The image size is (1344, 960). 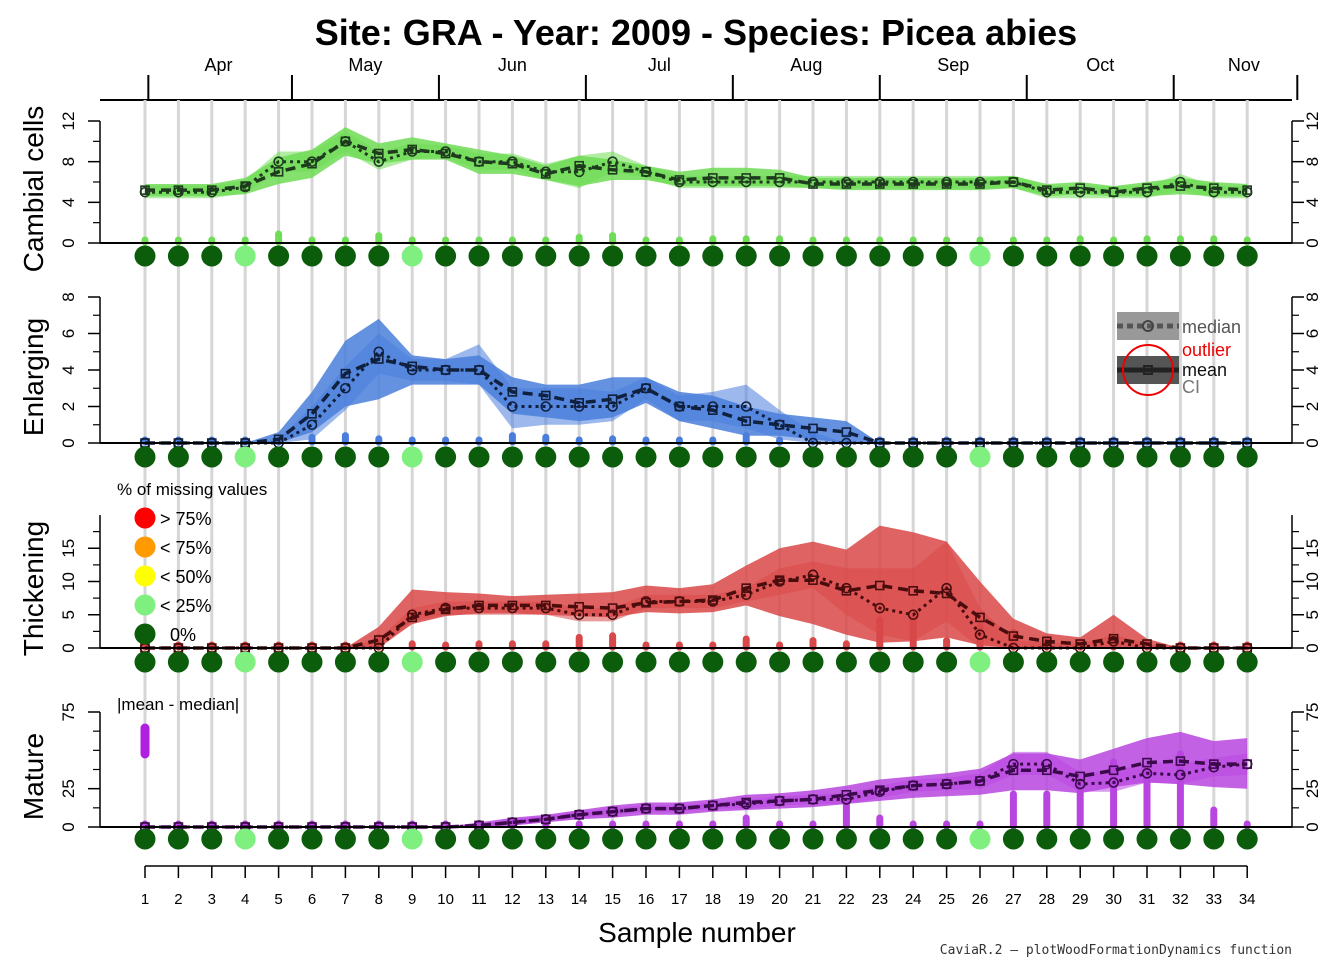 What do you see at coordinates (68, 296) in the screenshot?
I see `y-tick-label: 8` at bounding box center [68, 296].